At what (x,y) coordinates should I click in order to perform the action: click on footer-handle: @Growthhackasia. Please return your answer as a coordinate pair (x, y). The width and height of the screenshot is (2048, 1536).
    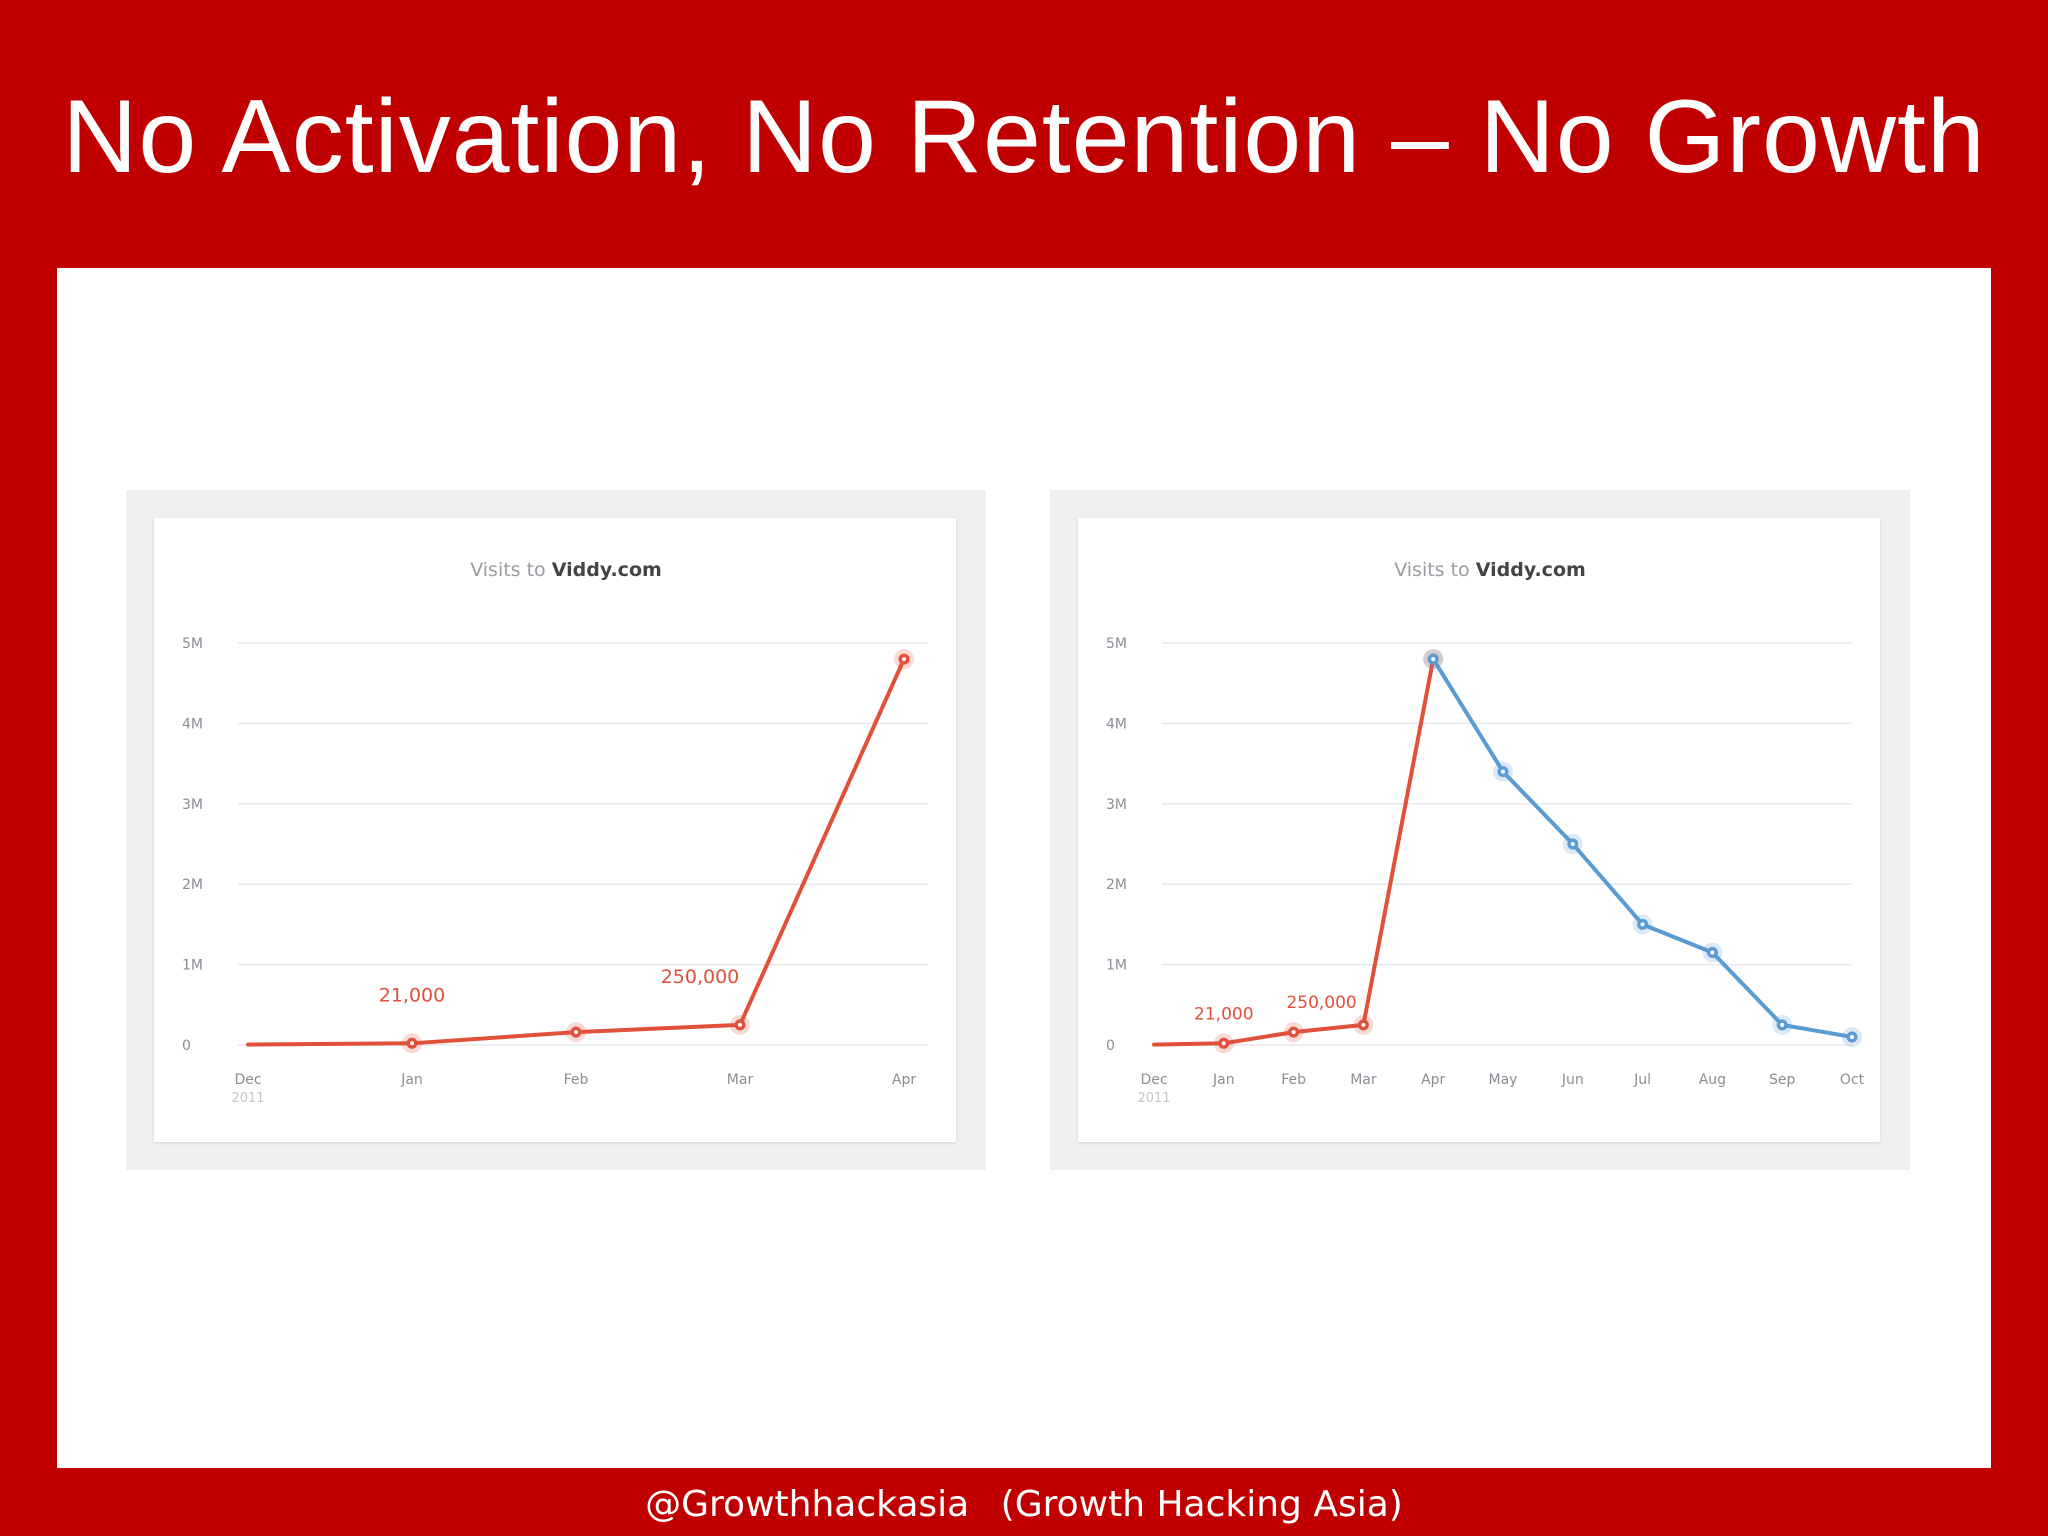
    Looking at the image, I should click on (807, 1504).